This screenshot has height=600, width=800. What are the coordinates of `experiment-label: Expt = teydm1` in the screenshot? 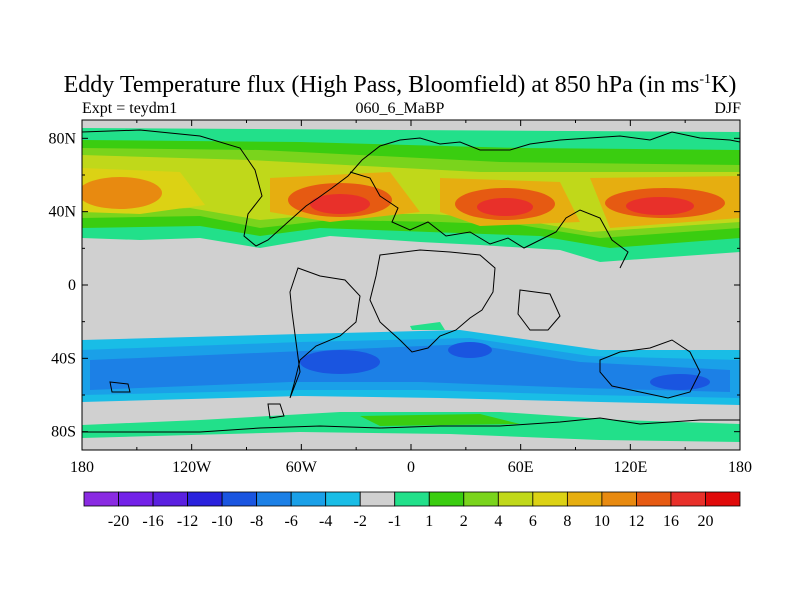 It's located at (130, 108).